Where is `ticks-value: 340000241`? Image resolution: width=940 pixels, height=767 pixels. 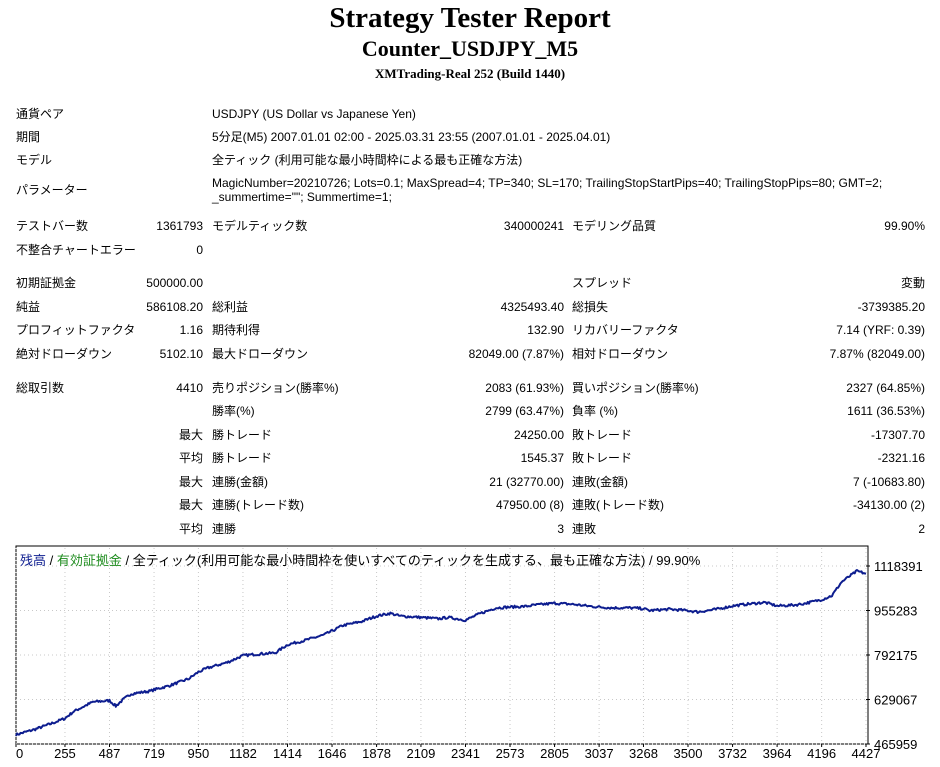
ticks-value: 340000241 is located at coordinates (533, 226).